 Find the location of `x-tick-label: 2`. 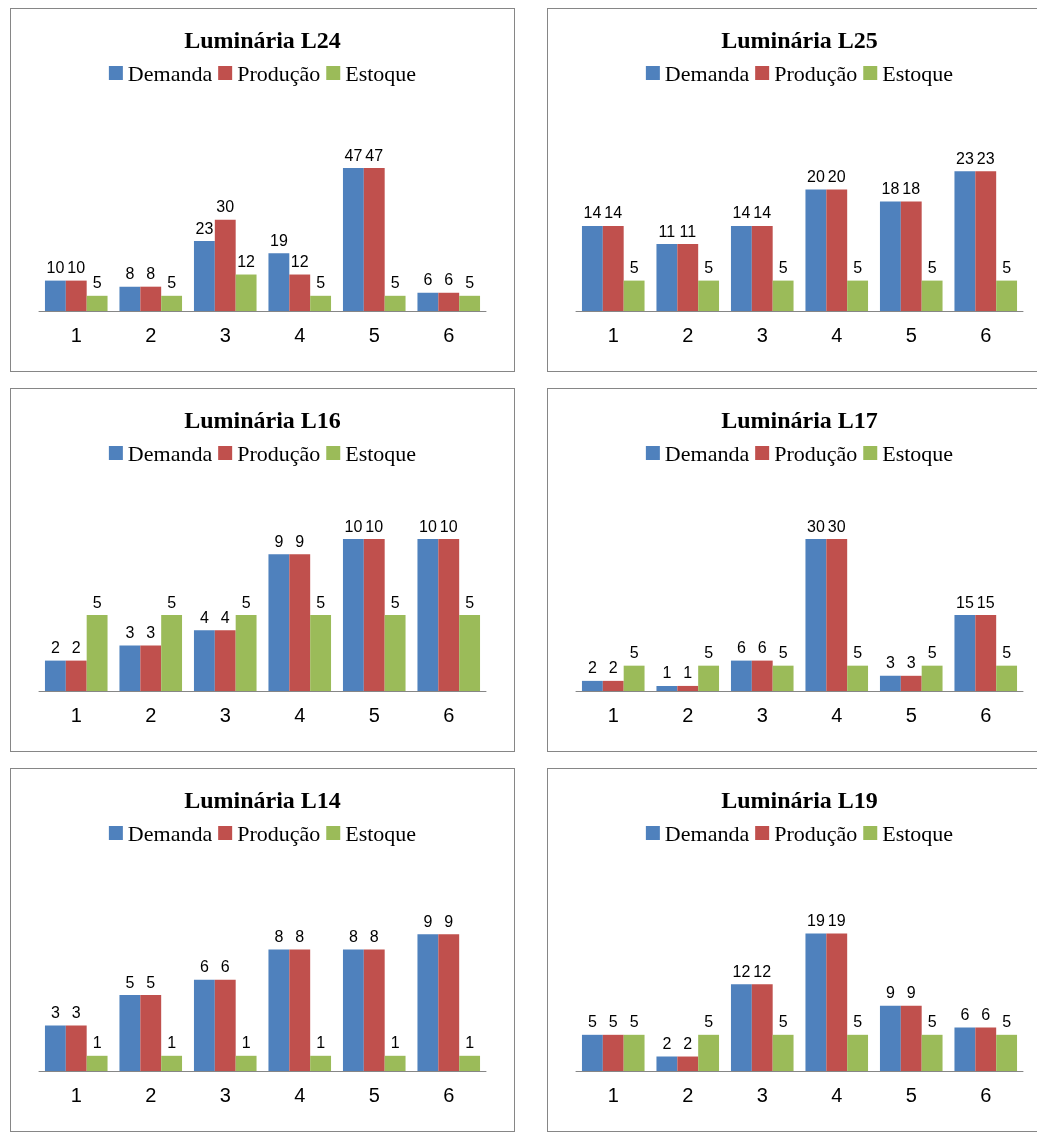

x-tick-label: 2 is located at coordinates (688, 1095).